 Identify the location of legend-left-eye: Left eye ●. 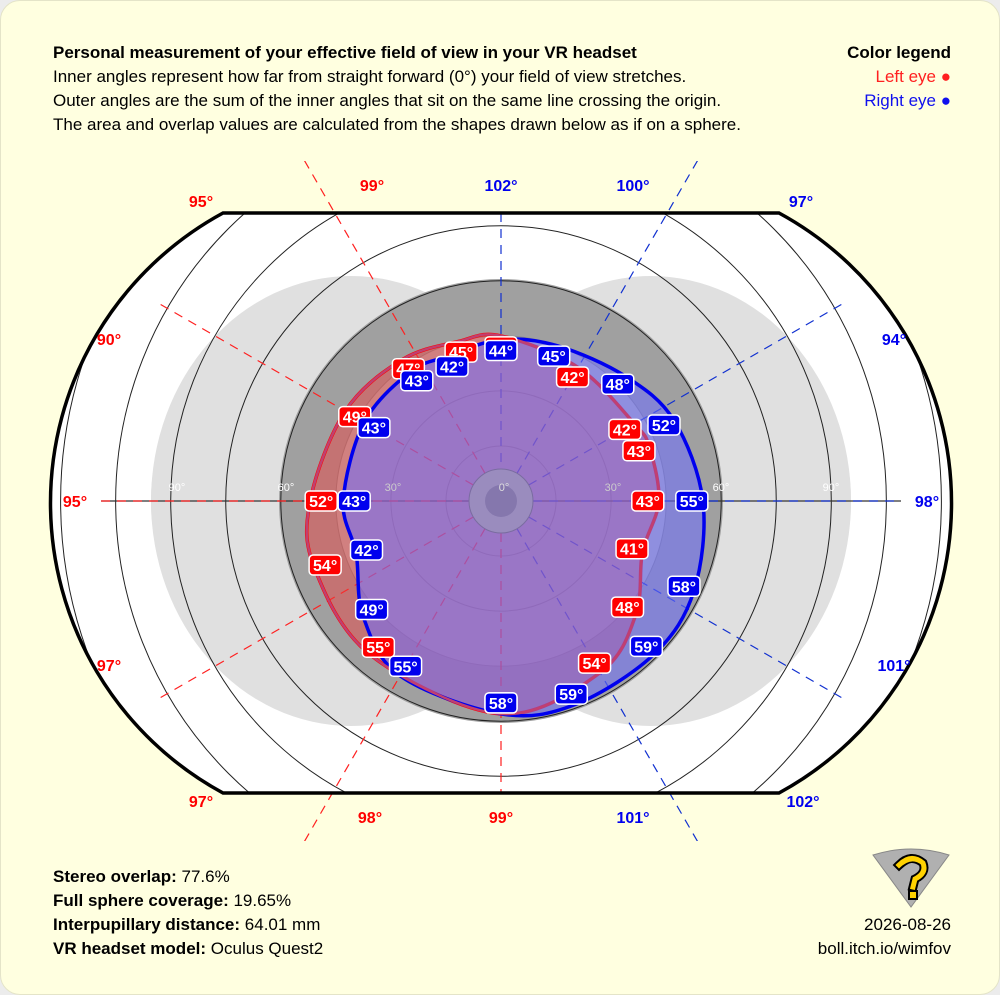
(913, 76).